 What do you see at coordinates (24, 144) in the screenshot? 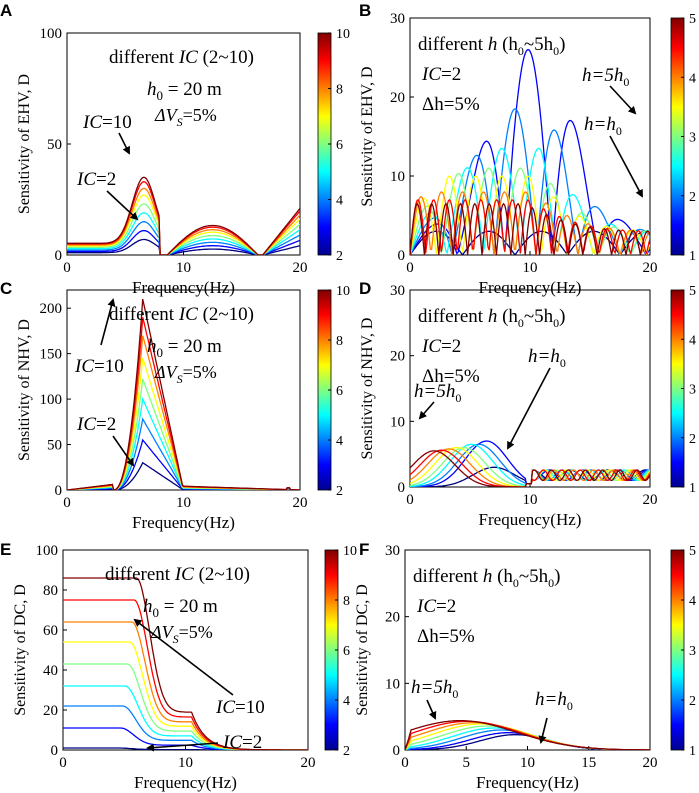
I see `y-axis-label: Sensitivity of EHV, D` at bounding box center [24, 144].